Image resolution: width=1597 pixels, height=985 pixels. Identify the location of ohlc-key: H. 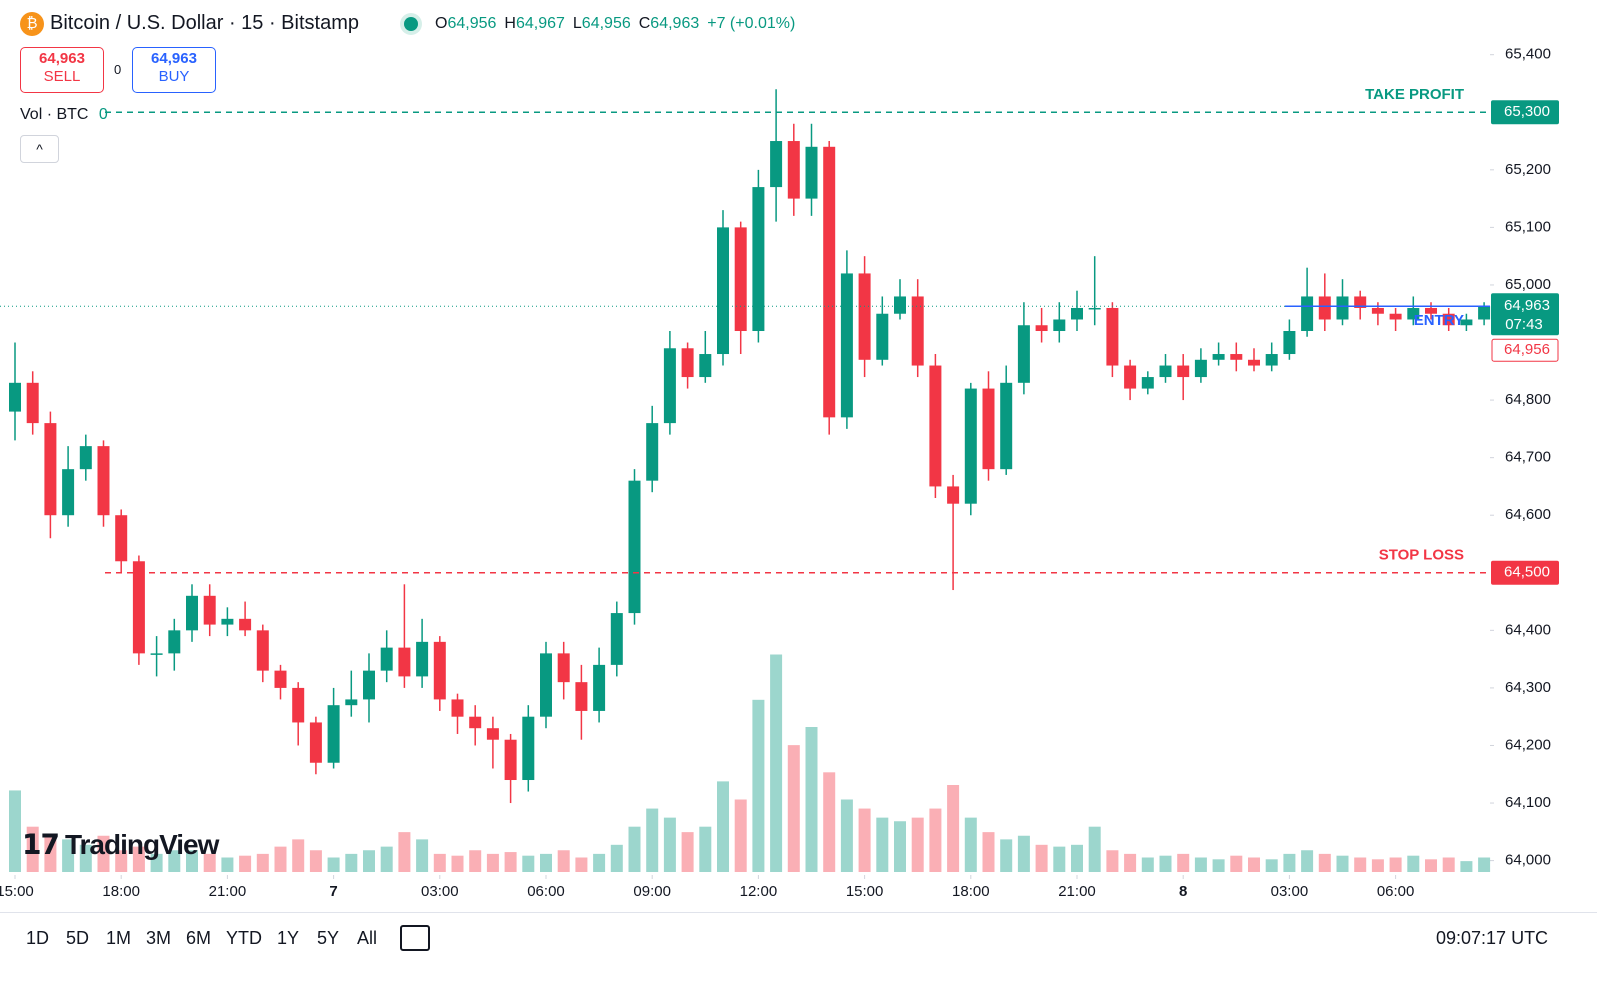
(510, 23).